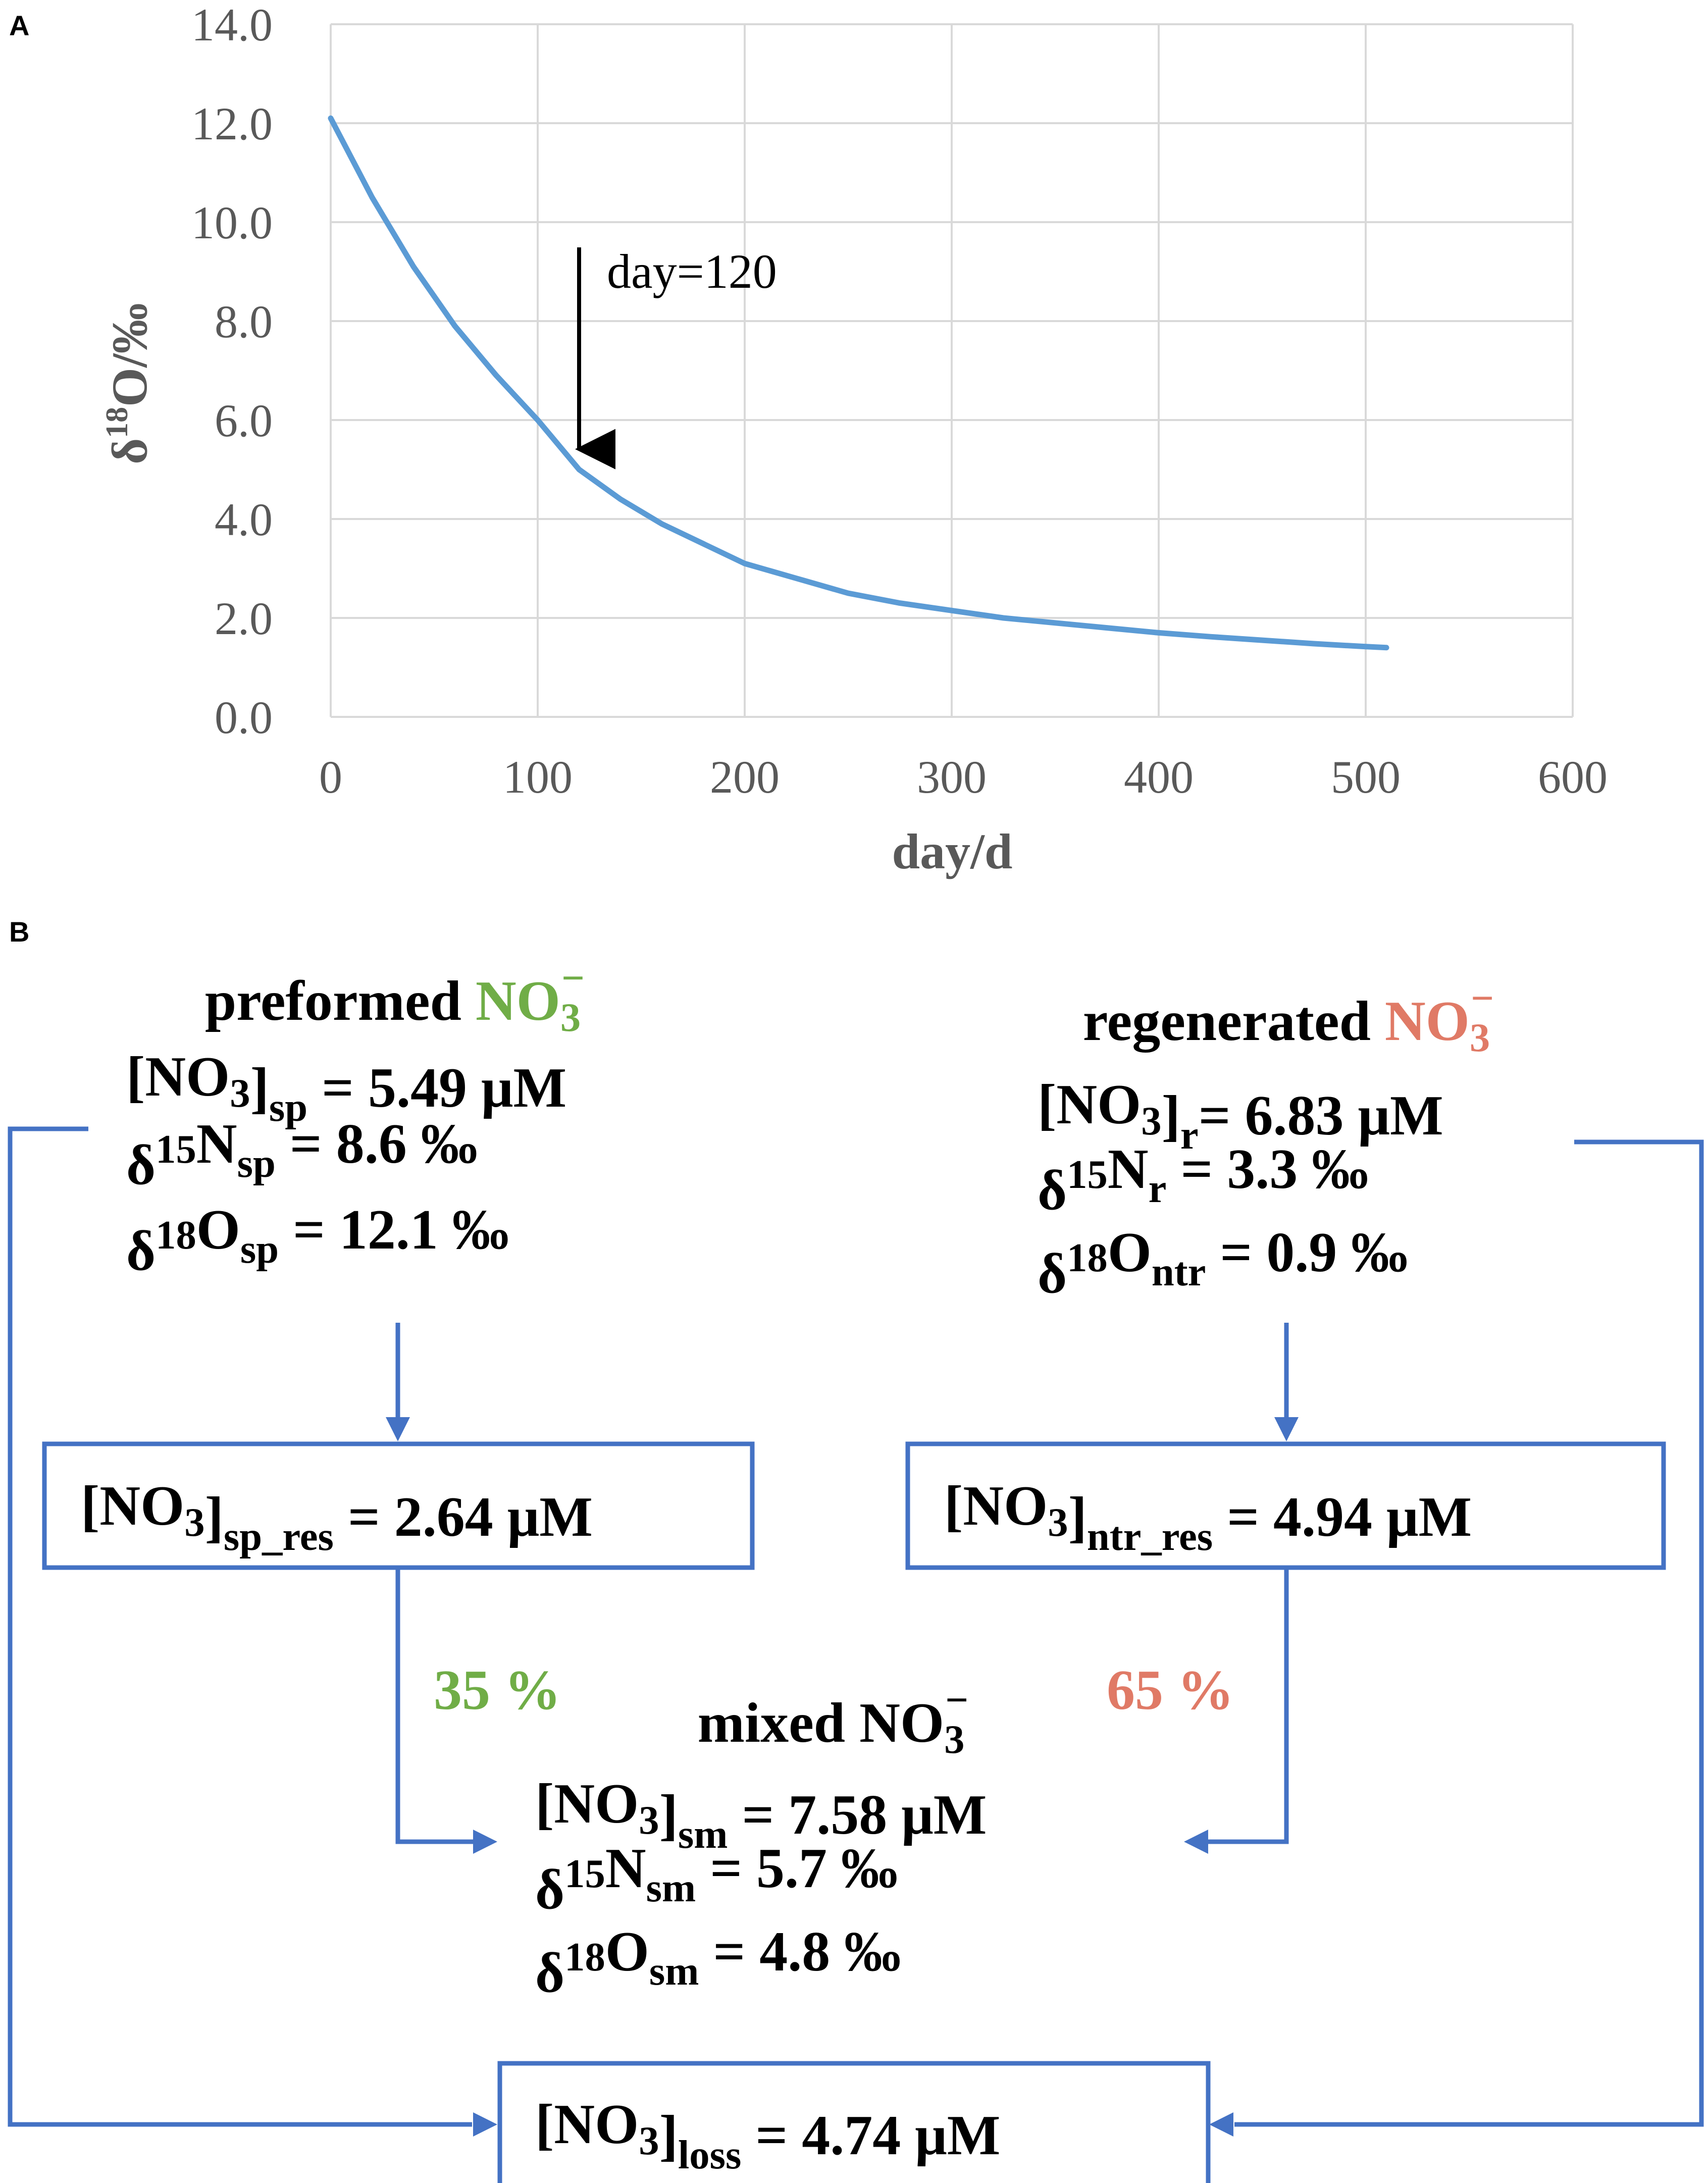  What do you see at coordinates (761, 1815) in the screenshot?
I see `mixed-concentration: [NO3]sm = 7.58 μM` at bounding box center [761, 1815].